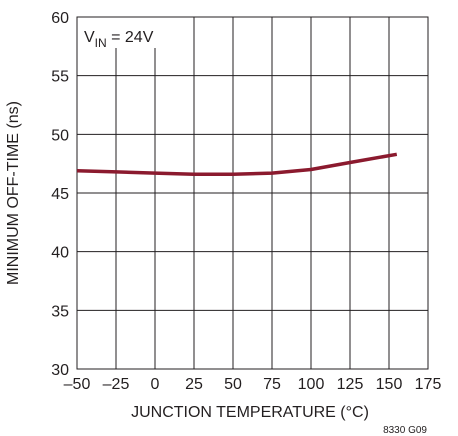 The image size is (458, 436). I want to click on x-axis-ticks: –50 –25 0 25 50 75 100 125 150 175, so click(253, 384).